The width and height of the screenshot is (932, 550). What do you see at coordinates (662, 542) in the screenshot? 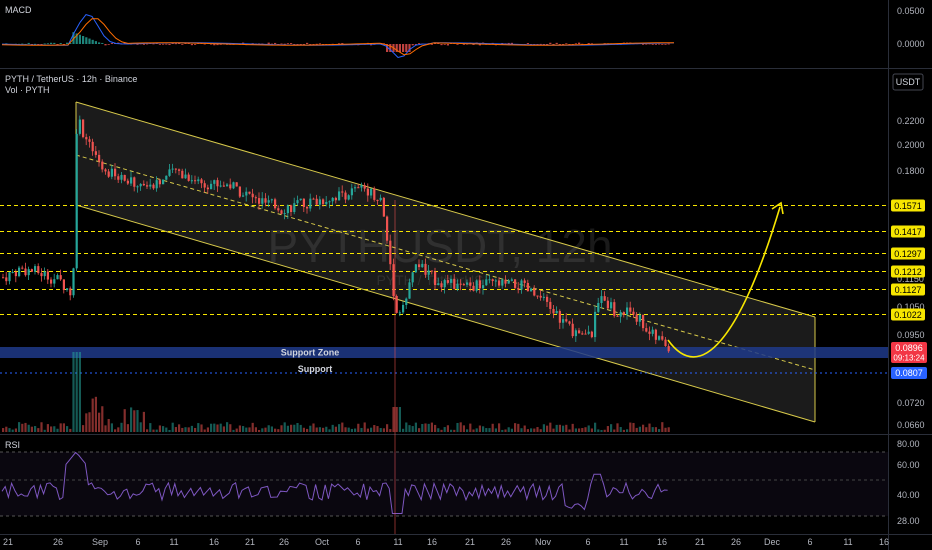
I see `time-axis-label: 16` at bounding box center [662, 542].